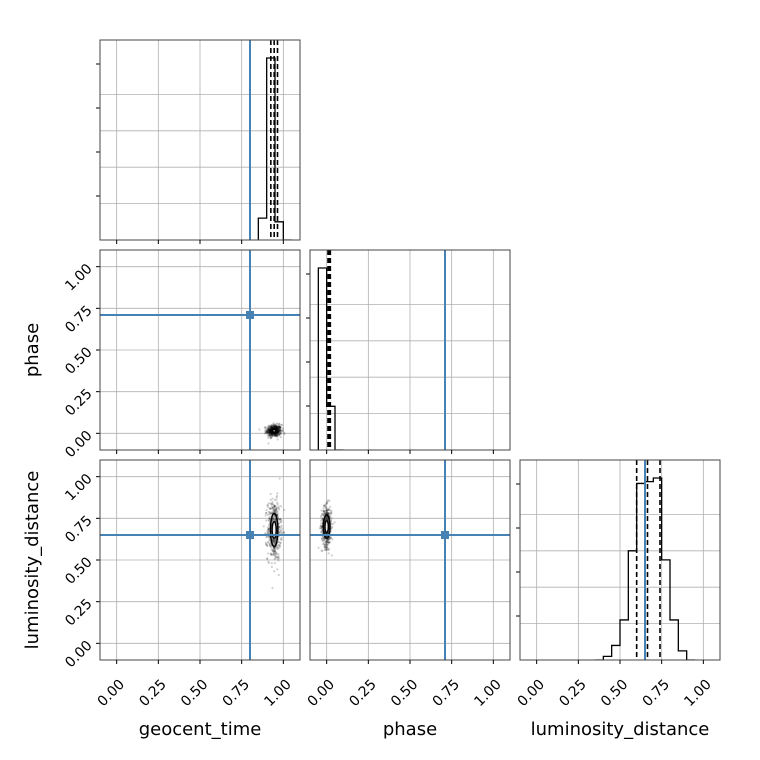  I want to click on x-tick-label: 0.75, so click(446, 693).